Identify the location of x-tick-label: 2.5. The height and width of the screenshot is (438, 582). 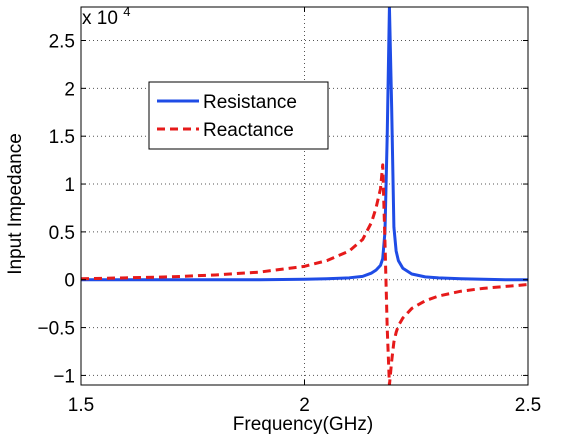
(528, 405).